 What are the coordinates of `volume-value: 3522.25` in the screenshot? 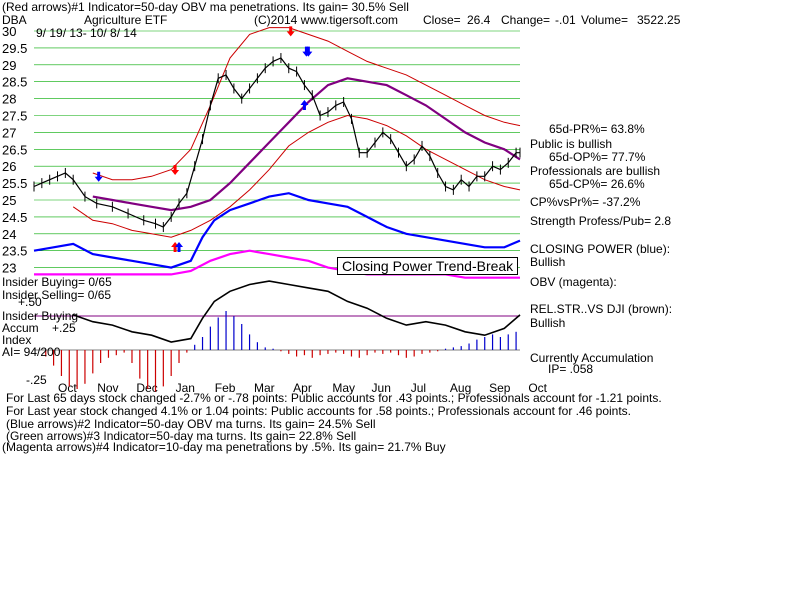 It's located at (659, 20).